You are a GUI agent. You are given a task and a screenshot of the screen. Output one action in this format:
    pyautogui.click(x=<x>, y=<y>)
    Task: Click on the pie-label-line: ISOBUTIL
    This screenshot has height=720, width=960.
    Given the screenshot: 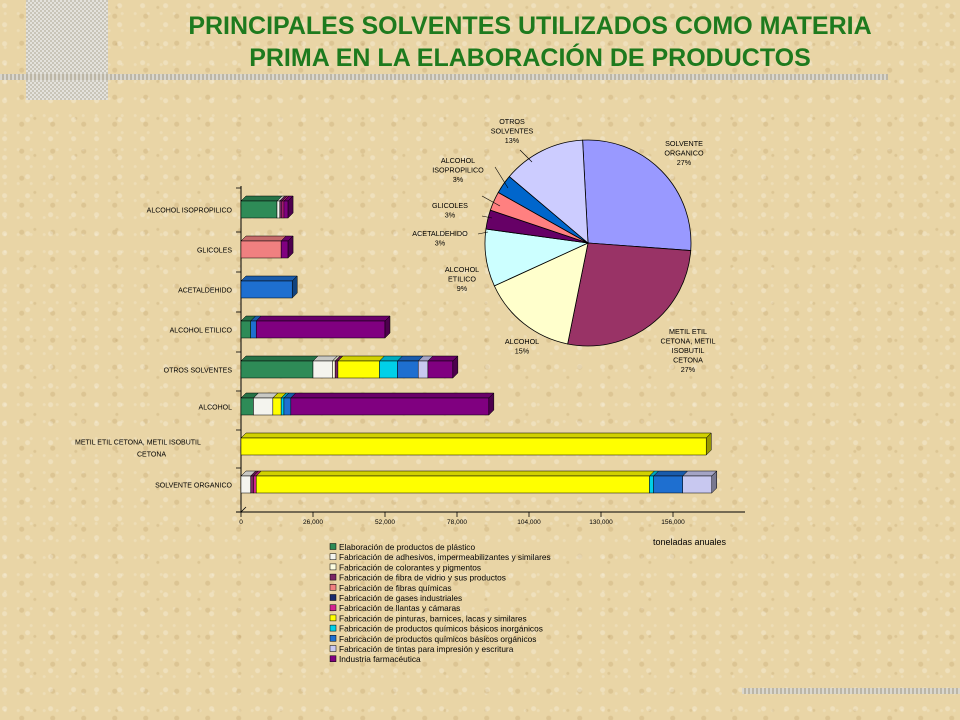 What is the action you would take?
    pyautogui.click(x=688, y=350)
    